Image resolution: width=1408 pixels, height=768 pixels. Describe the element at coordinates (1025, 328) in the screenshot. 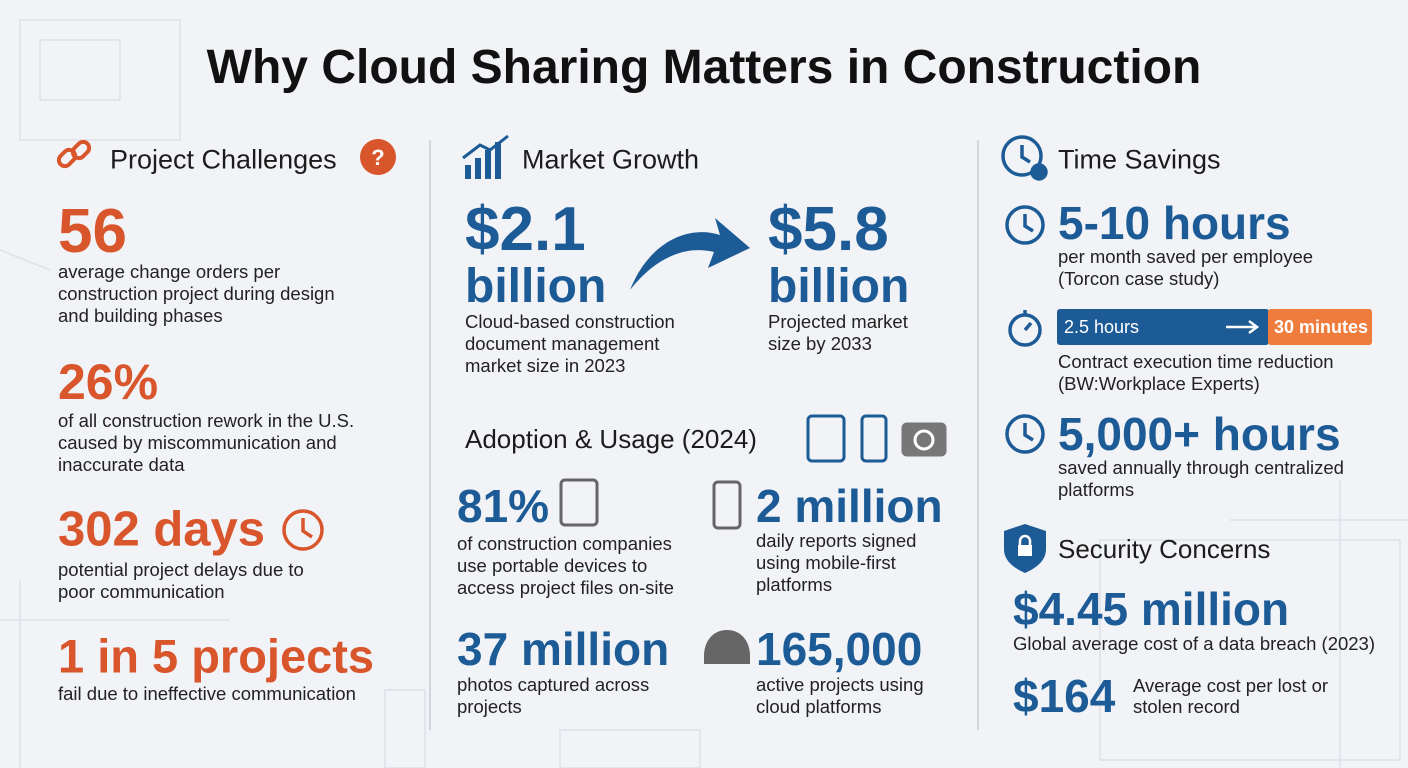

I see `stopwatch-icon` at that location.